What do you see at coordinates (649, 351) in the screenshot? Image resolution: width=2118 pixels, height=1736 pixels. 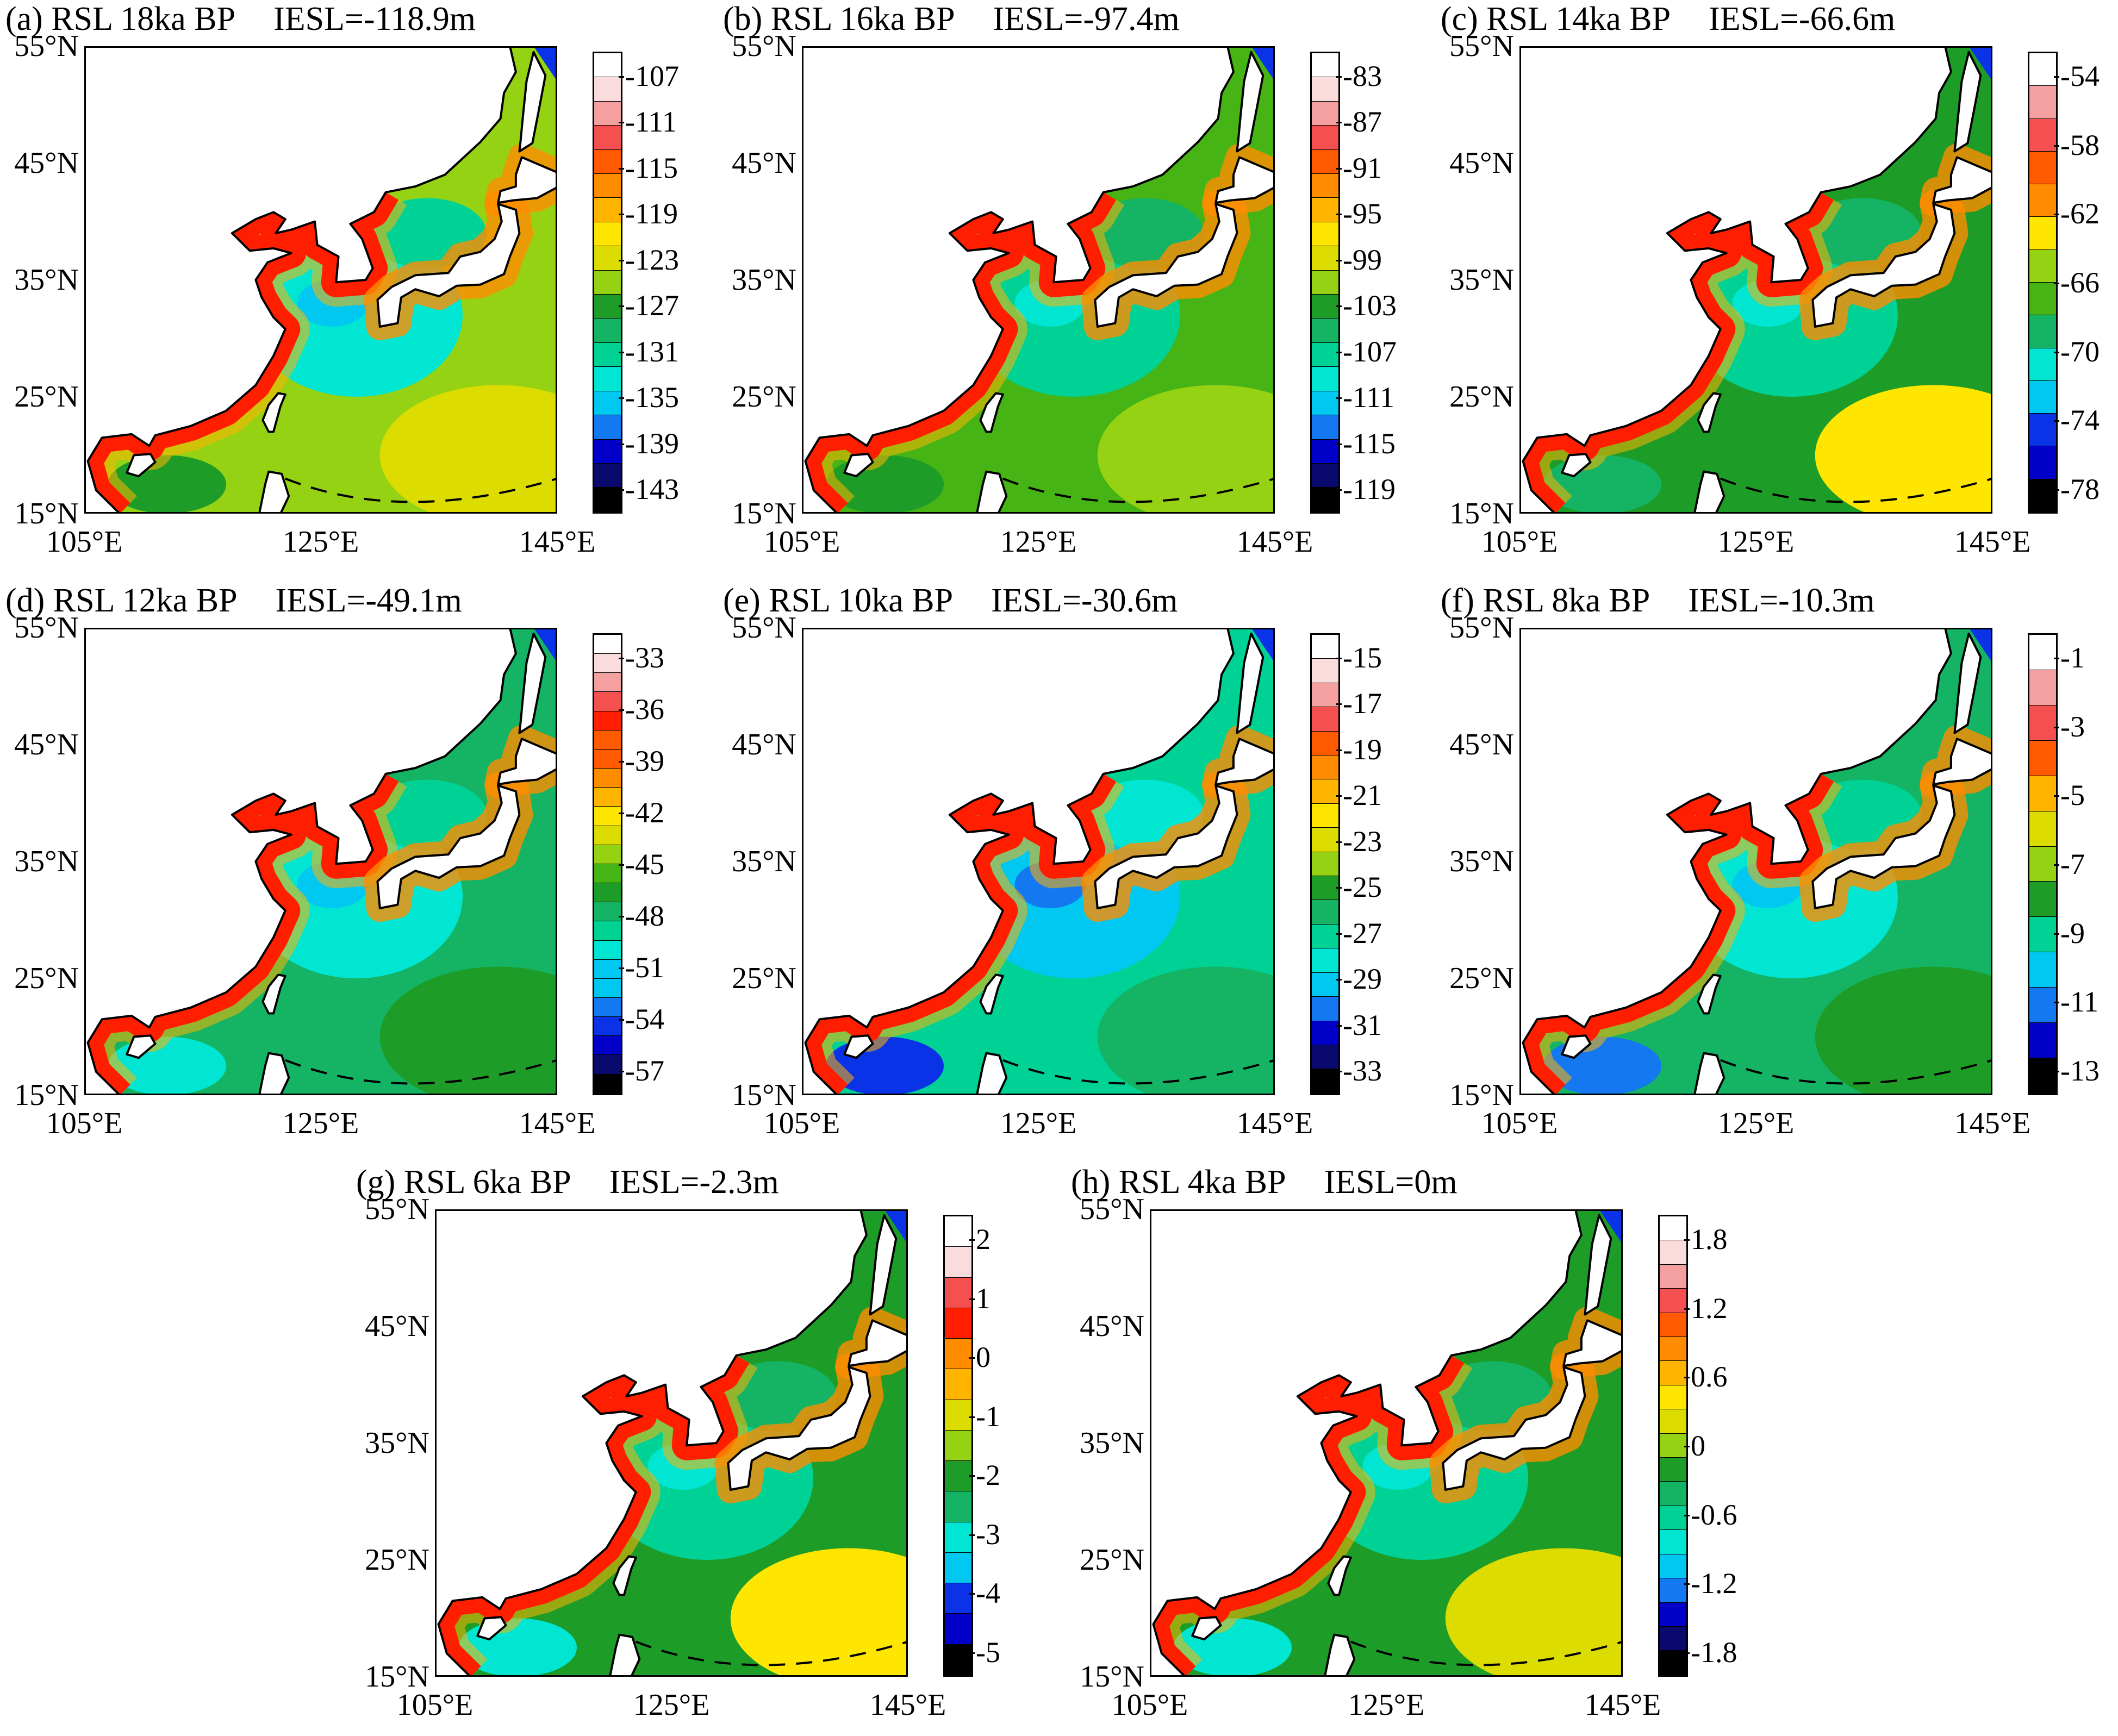 I see `colorbar-tick-label: -131` at bounding box center [649, 351].